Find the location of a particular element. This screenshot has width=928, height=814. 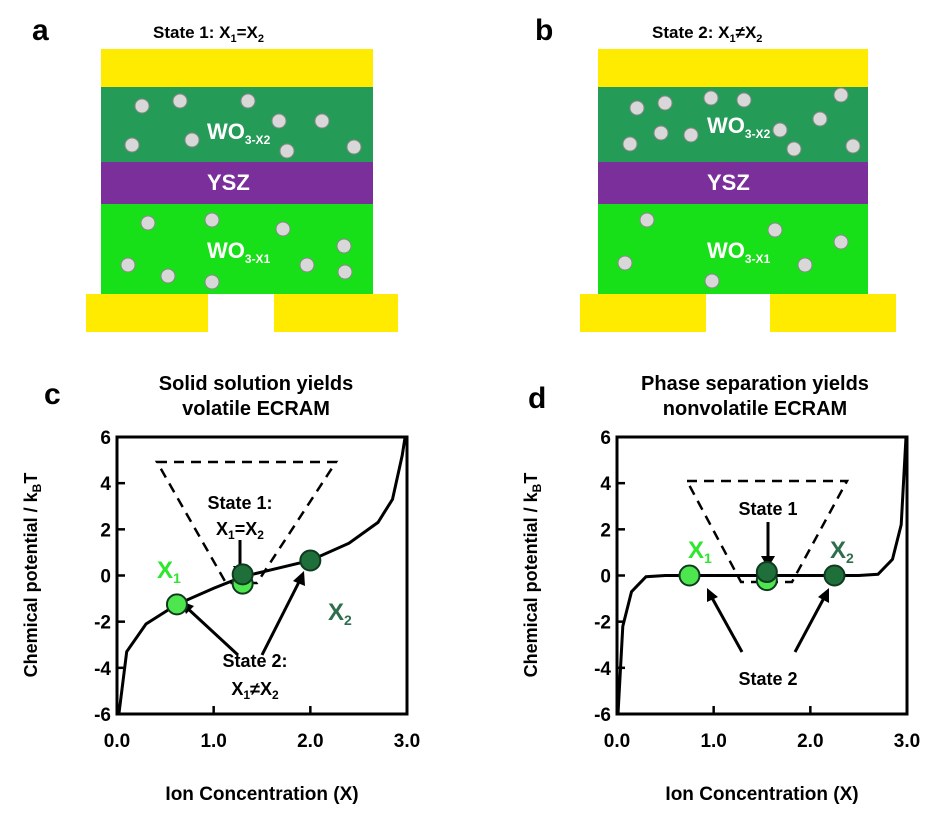

state2-label-d: State 2 is located at coordinates (767, 679).